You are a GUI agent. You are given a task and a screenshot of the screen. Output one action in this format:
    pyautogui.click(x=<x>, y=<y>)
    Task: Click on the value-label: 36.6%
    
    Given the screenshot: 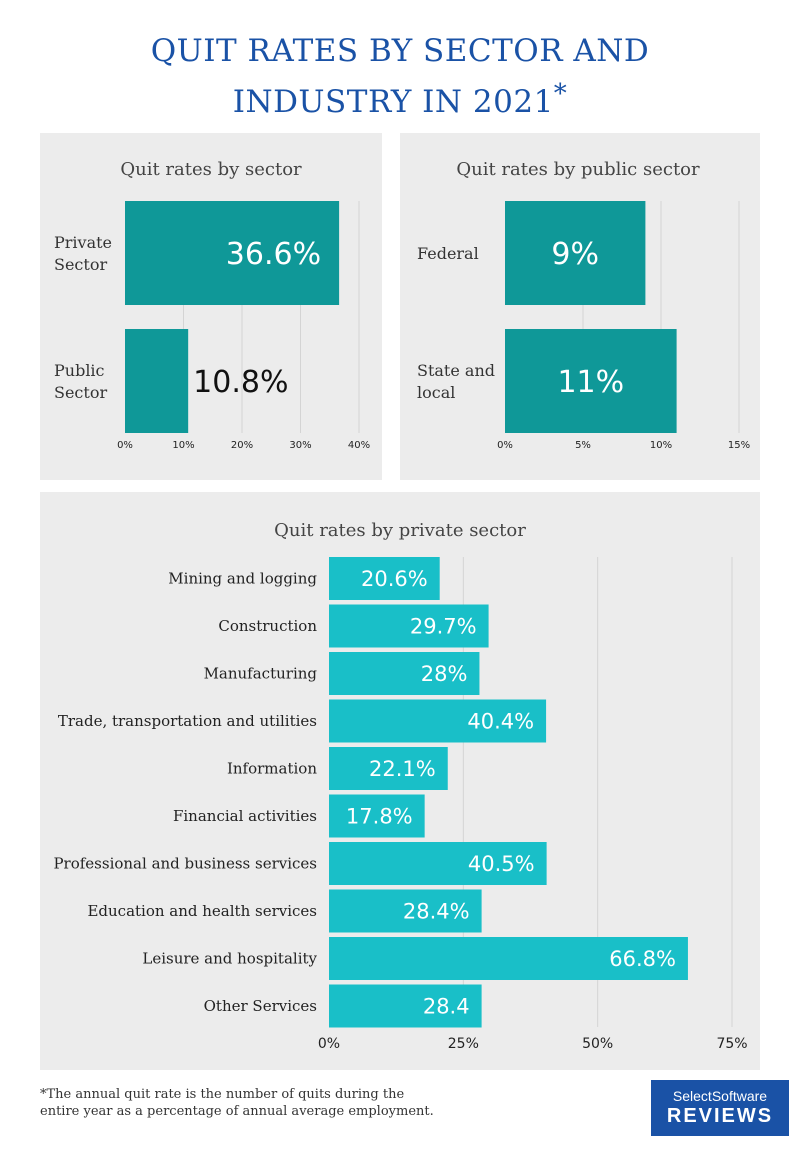 What is the action you would take?
    pyautogui.click(x=273, y=254)
    